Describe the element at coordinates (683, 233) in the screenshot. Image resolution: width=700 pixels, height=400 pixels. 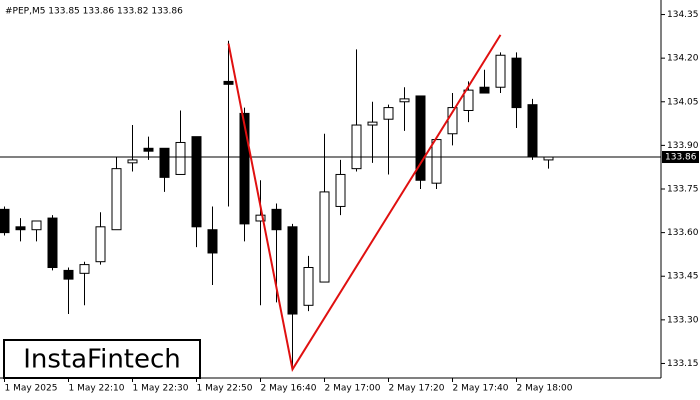
I see `y-tick-label: 133.60` at that location.